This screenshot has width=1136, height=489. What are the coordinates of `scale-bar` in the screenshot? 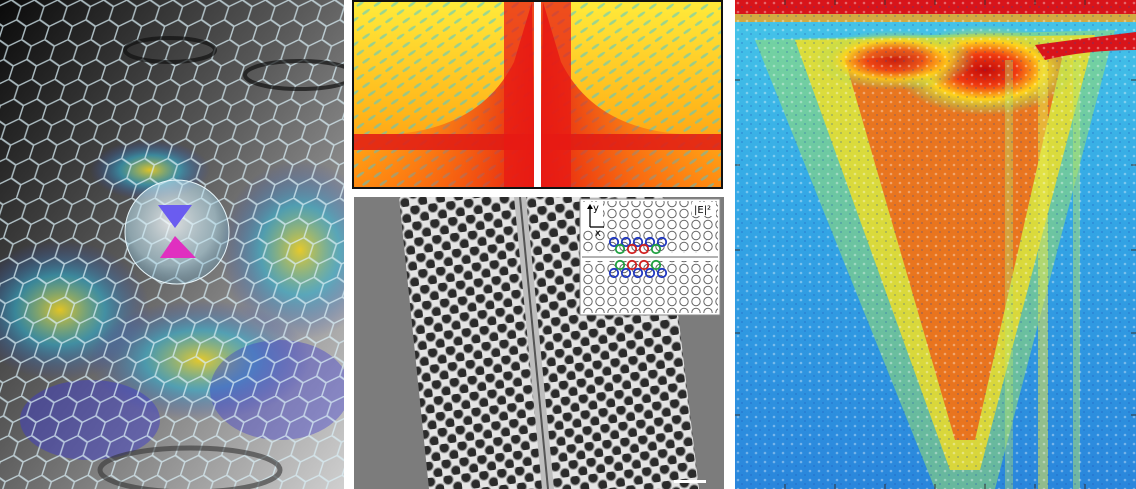 It's located at (690, 481).